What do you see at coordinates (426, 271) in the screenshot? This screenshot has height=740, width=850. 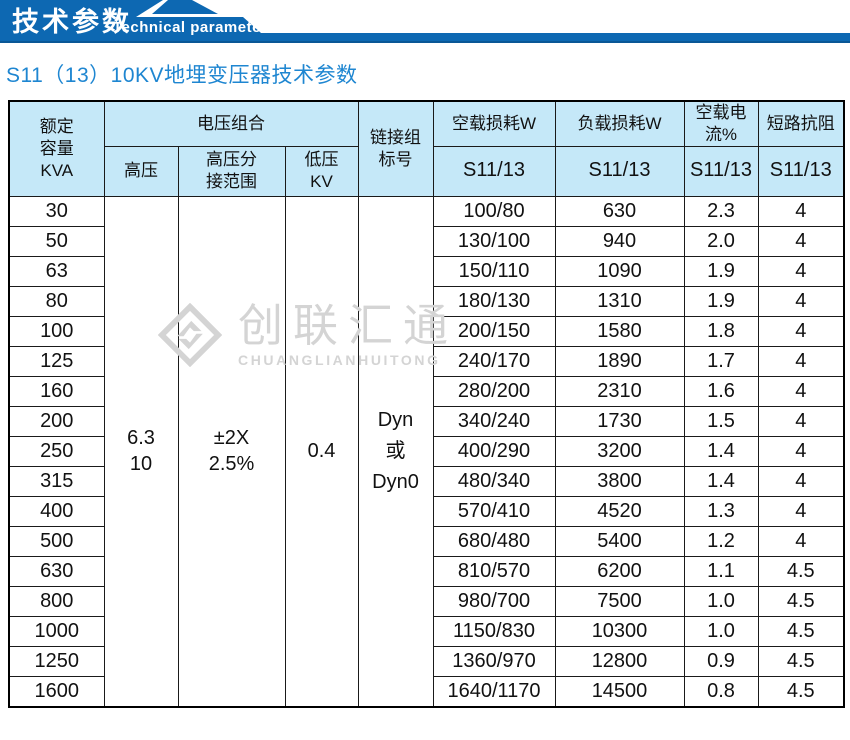 I see `table-row: 63 150/110 1090 1.9 4` at bounding box center [426, 271].